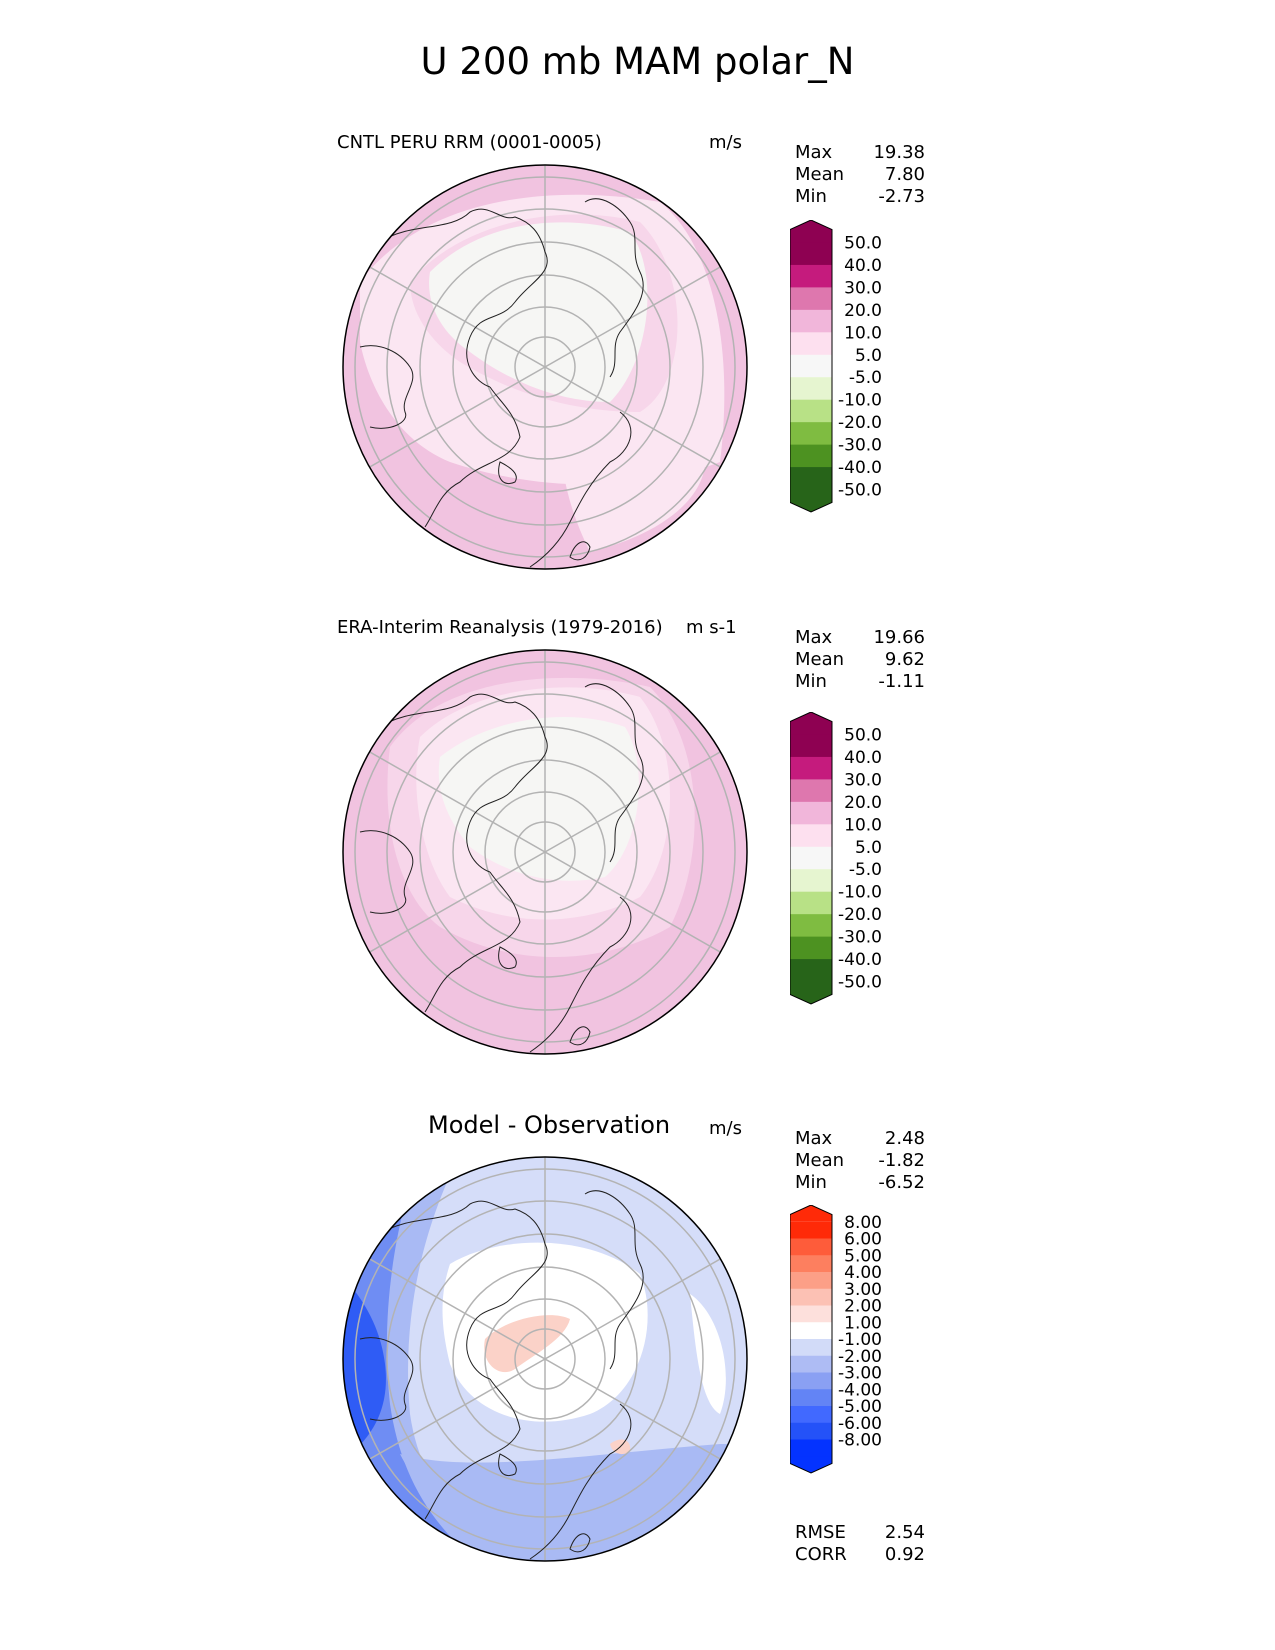 Image resolution: width=1275 pixels, height=1650 pixels. What do you see at coordinates (899, 637) in the screenshot?
I see `max-value: 19.66` at bounding box center [899, 637].